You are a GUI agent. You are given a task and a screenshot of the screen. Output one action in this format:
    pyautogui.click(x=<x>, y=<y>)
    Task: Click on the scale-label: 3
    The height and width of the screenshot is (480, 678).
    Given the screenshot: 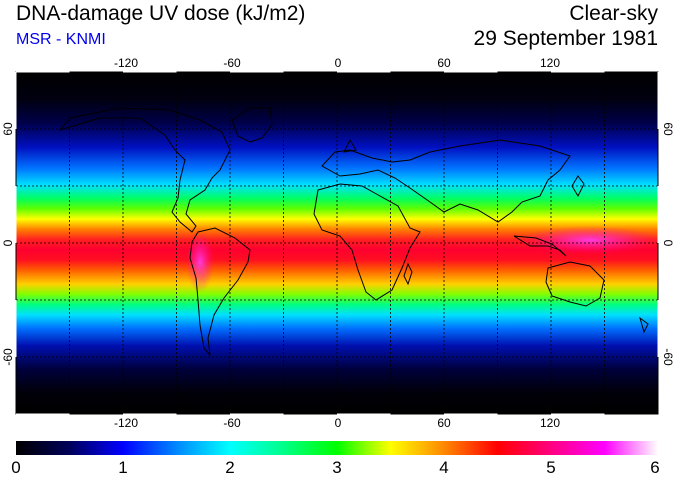 What is the action you would take?
    pyautogui.click(x=337, y=467)
    